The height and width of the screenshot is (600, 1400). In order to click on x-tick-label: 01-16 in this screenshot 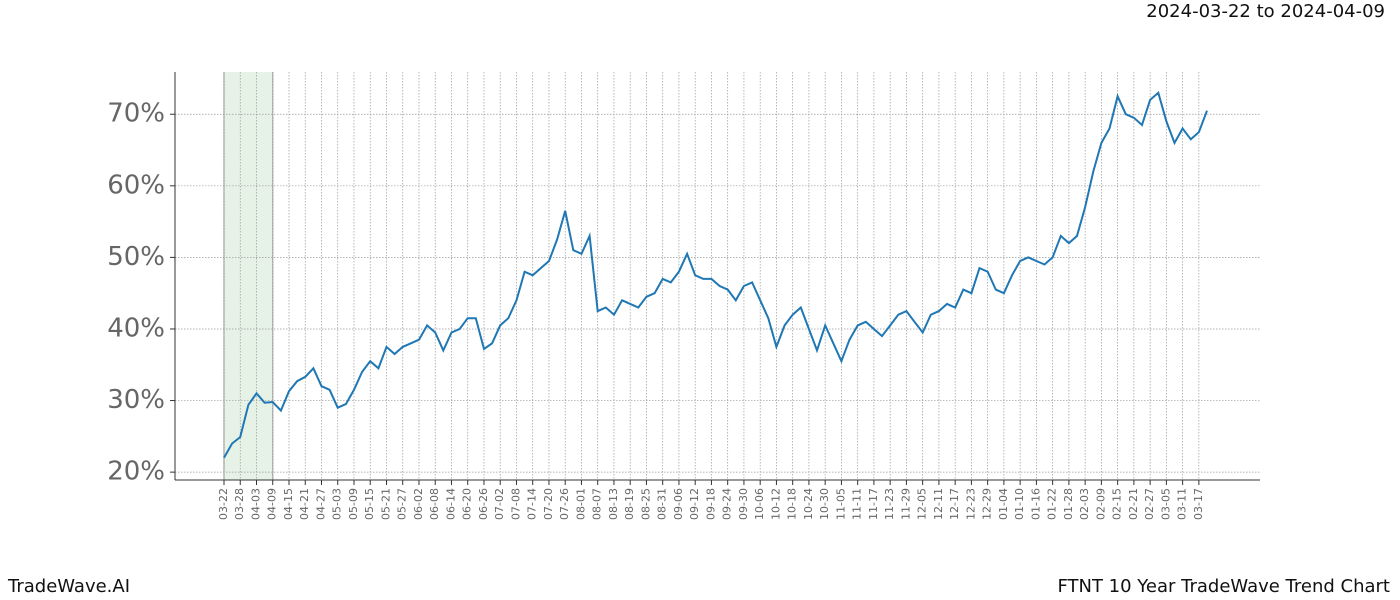, I will do `click(1035, 504)`.